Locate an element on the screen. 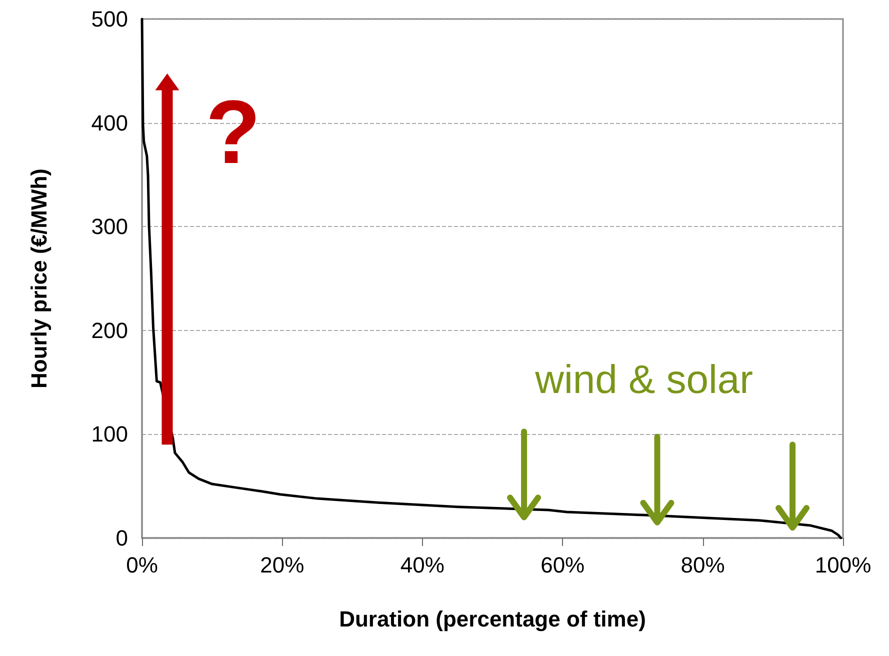  x-tick-label: 20% is located at coordinates (282, 565).